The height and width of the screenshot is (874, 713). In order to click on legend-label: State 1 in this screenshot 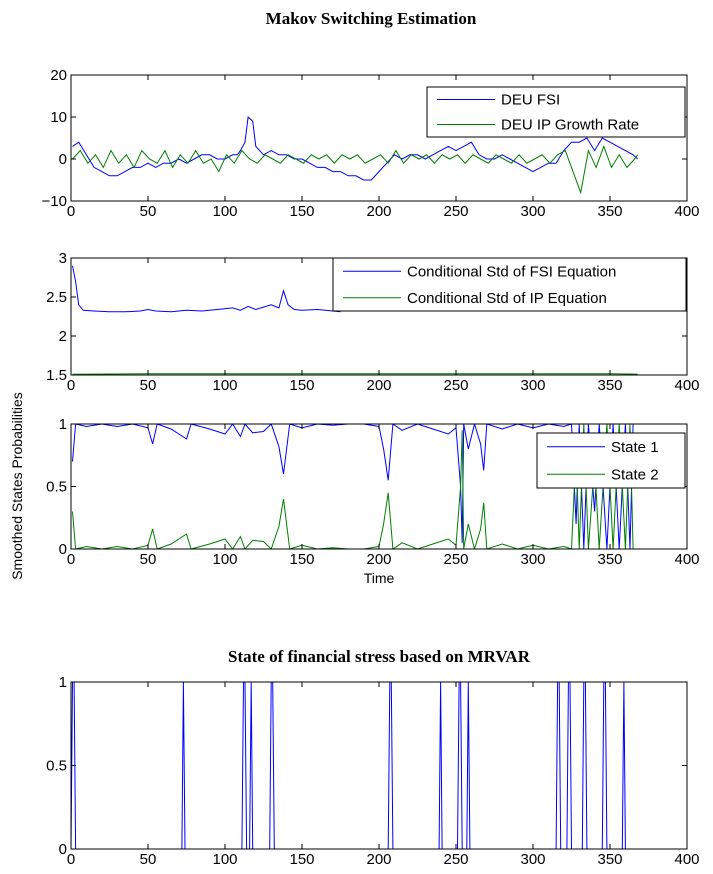, I will do `click(635, 447)`.